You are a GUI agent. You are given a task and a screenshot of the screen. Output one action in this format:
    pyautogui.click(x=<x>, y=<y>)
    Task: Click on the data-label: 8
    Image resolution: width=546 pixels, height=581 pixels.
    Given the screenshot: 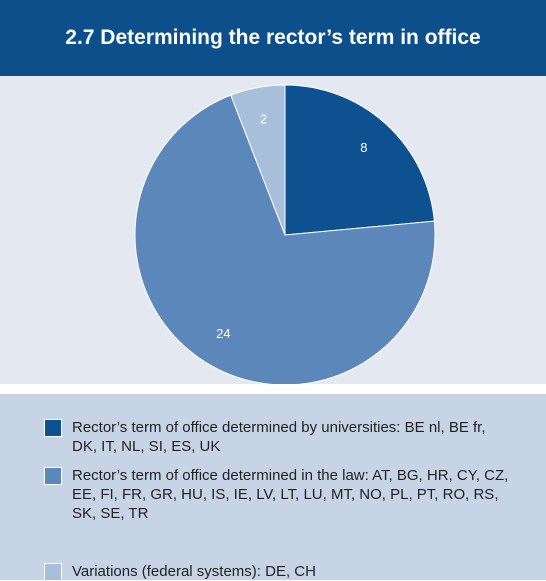 What is the action you would take?
    pyautogui.click(x=363, y=147)
    